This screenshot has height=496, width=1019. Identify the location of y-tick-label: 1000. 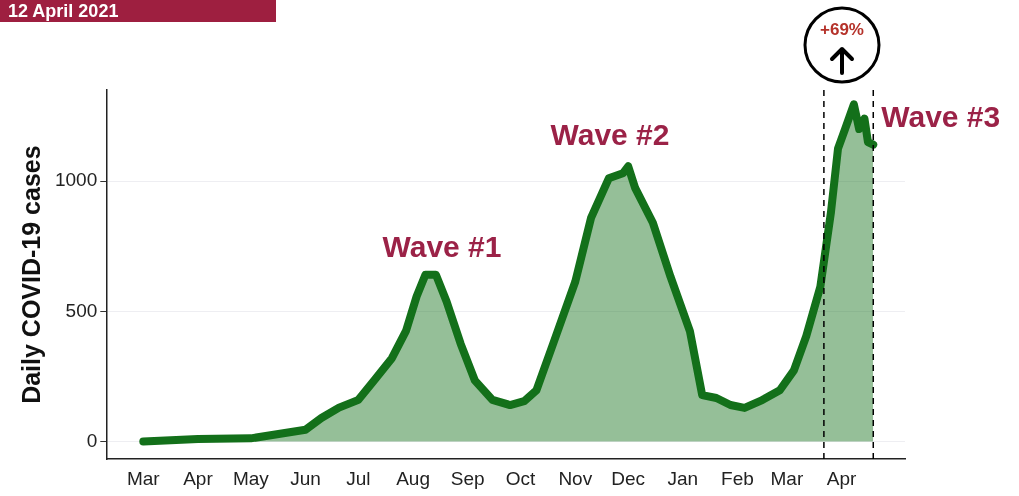
(76, 180).